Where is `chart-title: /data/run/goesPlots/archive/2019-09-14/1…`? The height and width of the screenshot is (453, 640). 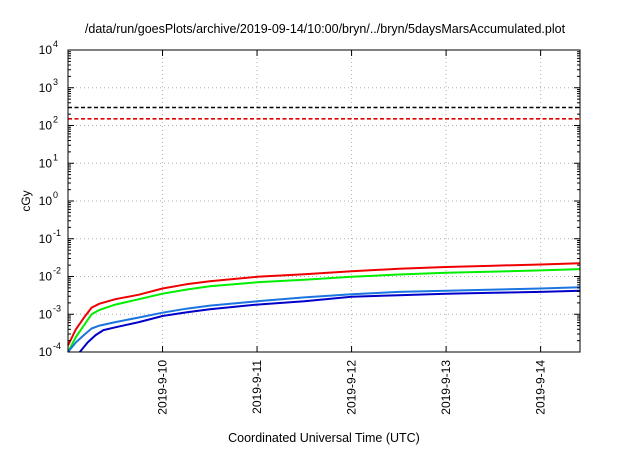 chart-title: /data/run/goesPlots/archive/2019-09-14/1… is located at coordinates (325, 29).